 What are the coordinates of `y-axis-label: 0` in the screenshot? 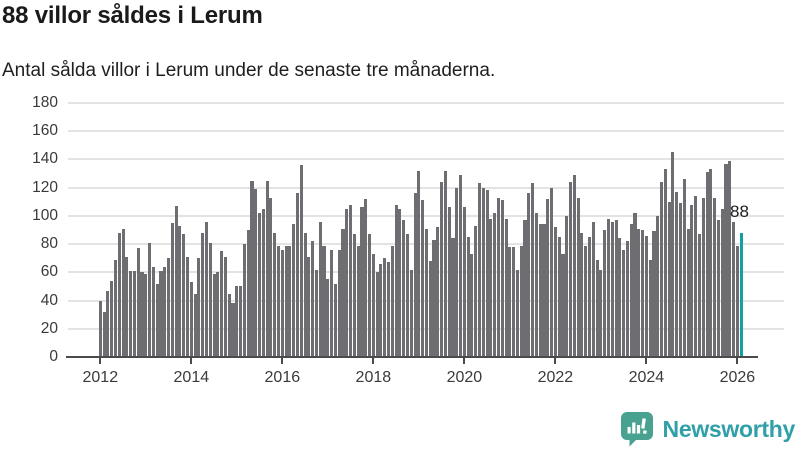 It's located at (53, 356).